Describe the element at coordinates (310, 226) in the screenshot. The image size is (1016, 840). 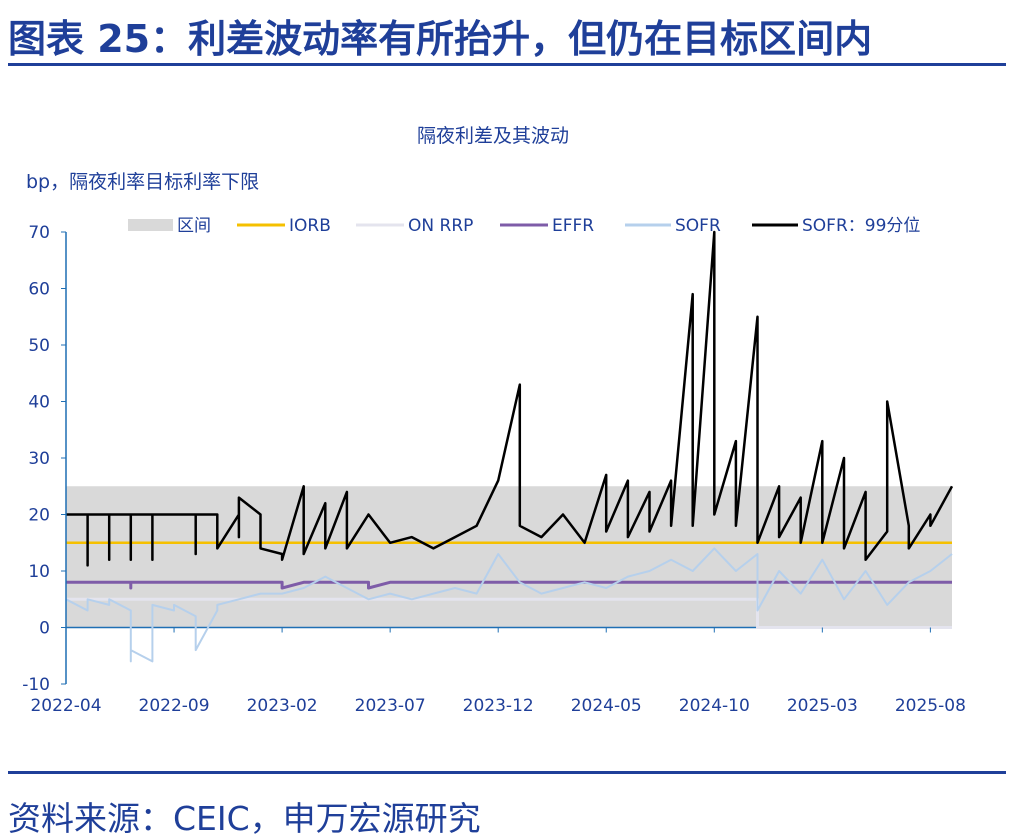
I see `legend-label: IORB` at that location.